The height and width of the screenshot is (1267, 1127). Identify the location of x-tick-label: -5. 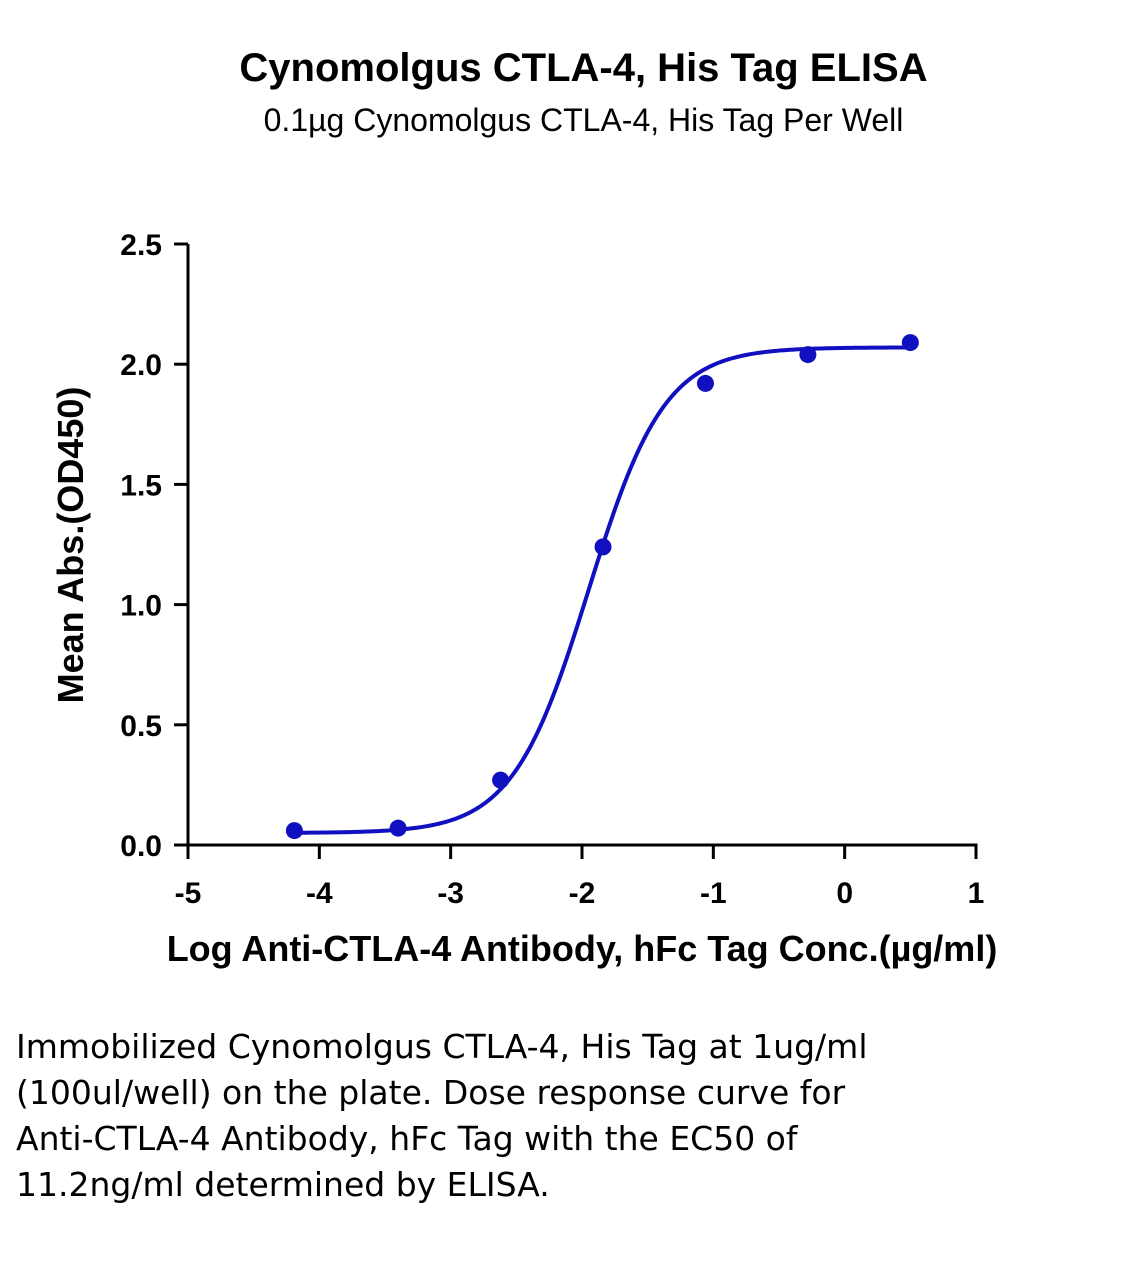
(188, 893).